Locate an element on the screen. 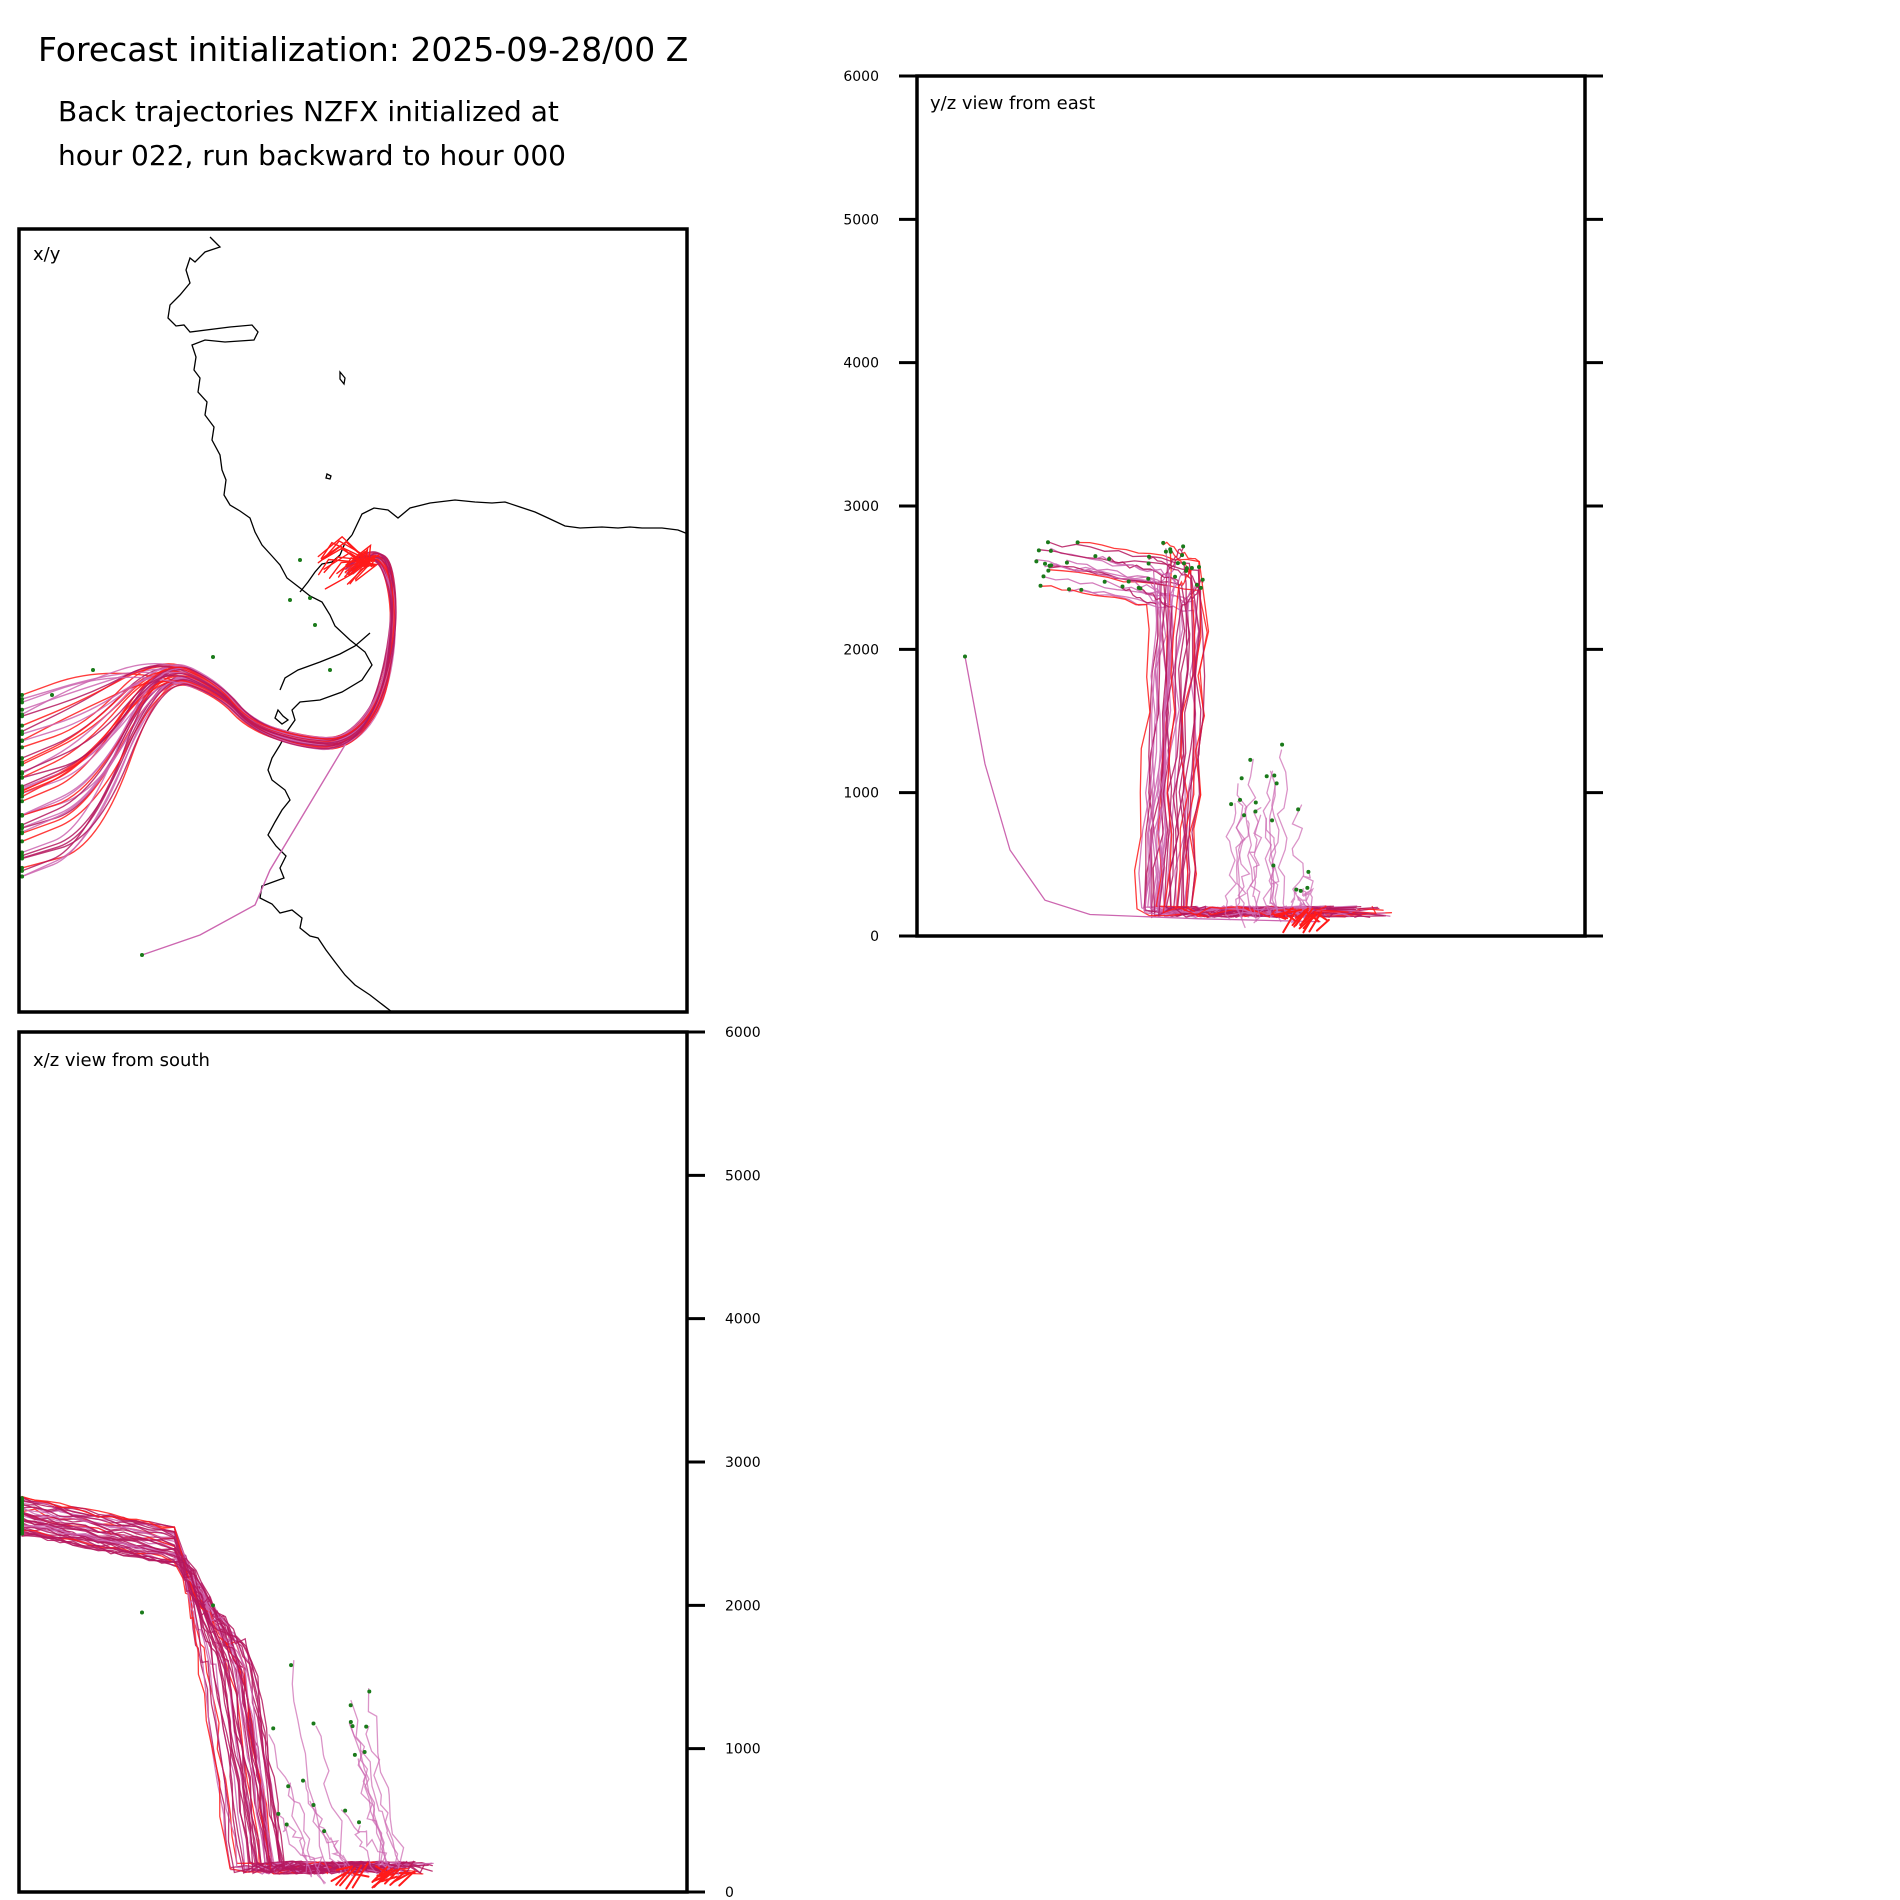 The width and height of the screenshot is (1900, 1900). yz-tick-label-4000: 4000 is located at coordinates (861, 364).